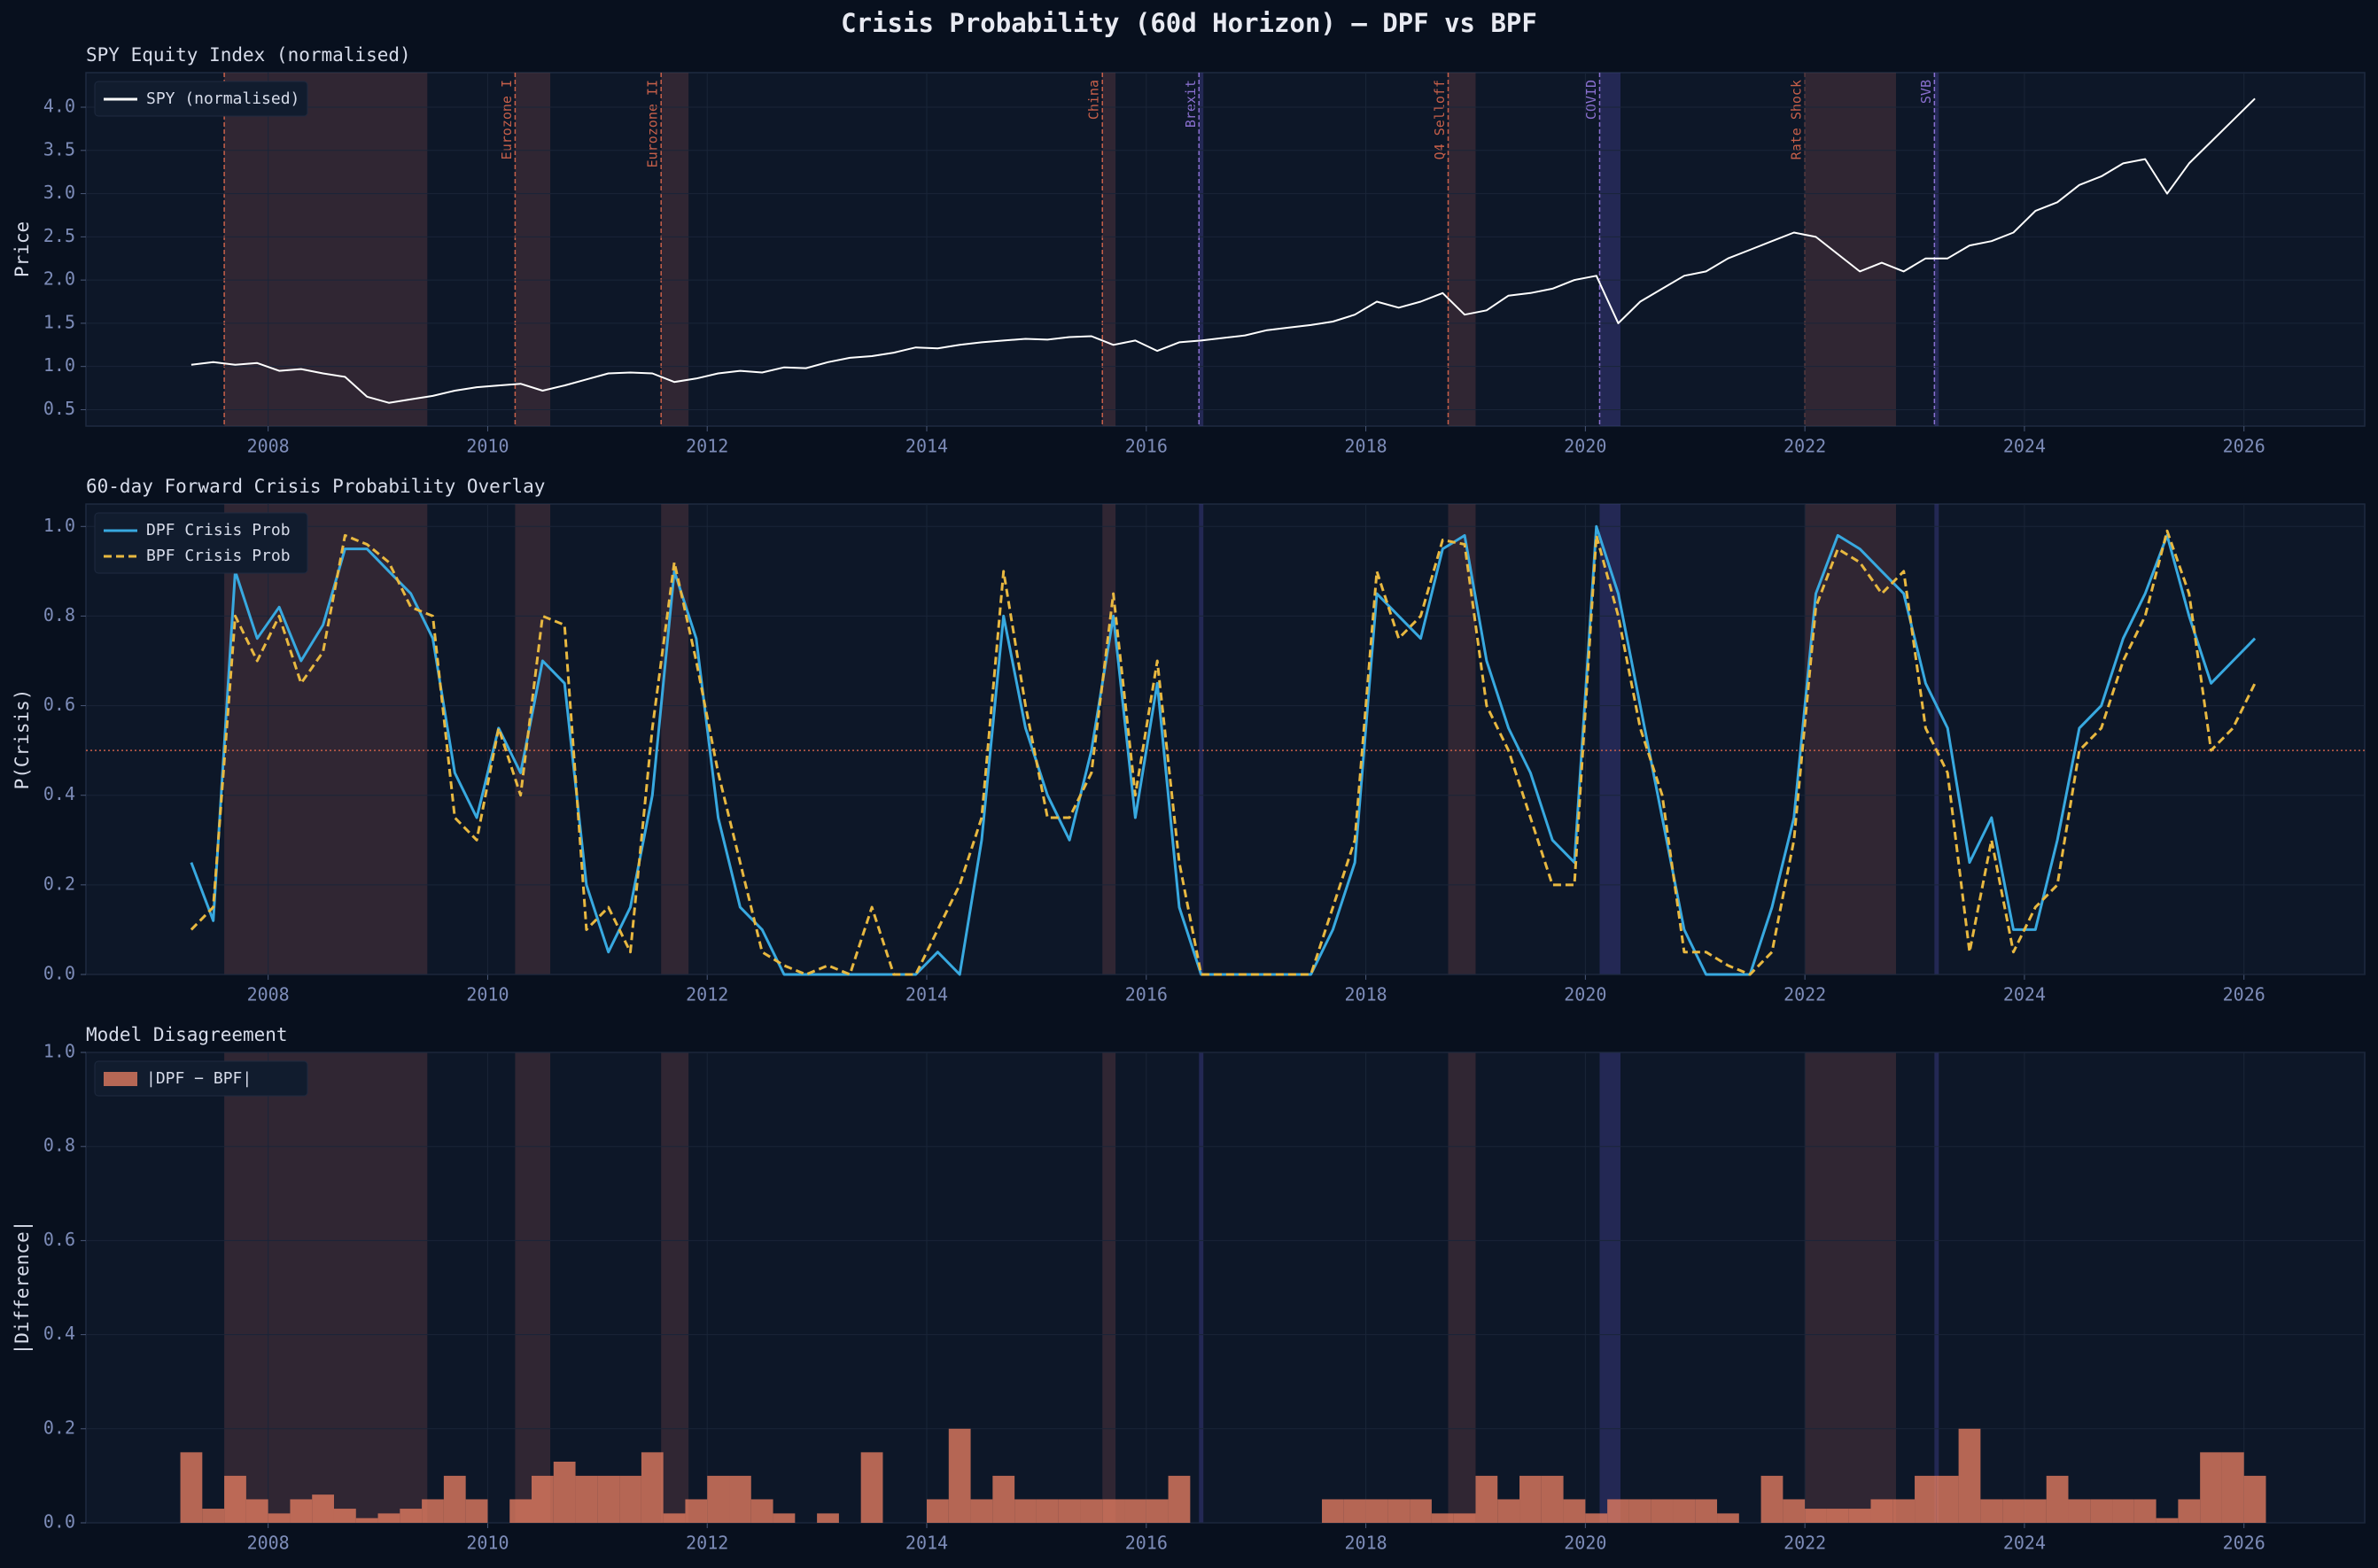 The image size is (2378, 1568). Describe the element at coordinates (1591, 100) in the screenshot. I see `crisis-label: COVID` at that location.